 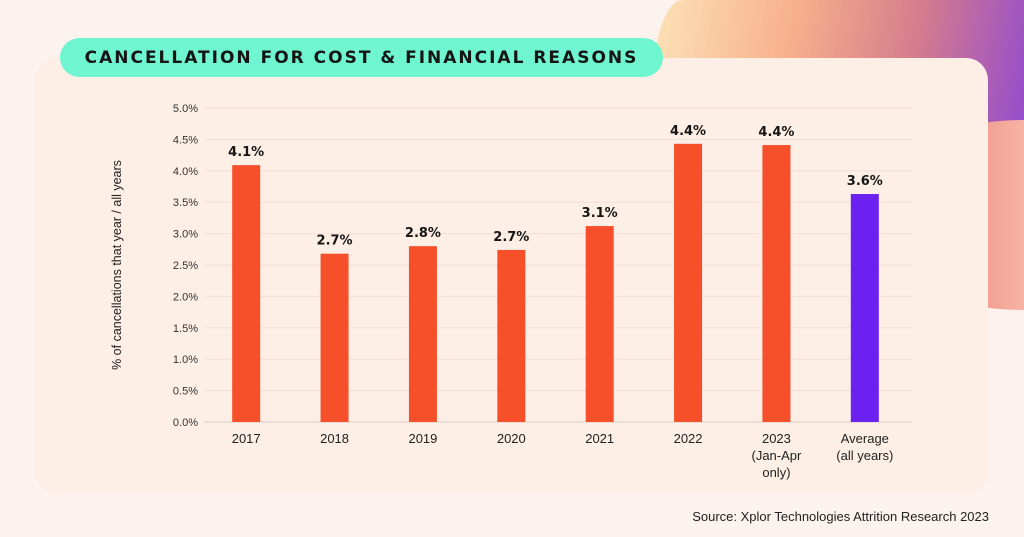 I want to click on y-tick-label: 5.0%, so click(x=185, y=109).